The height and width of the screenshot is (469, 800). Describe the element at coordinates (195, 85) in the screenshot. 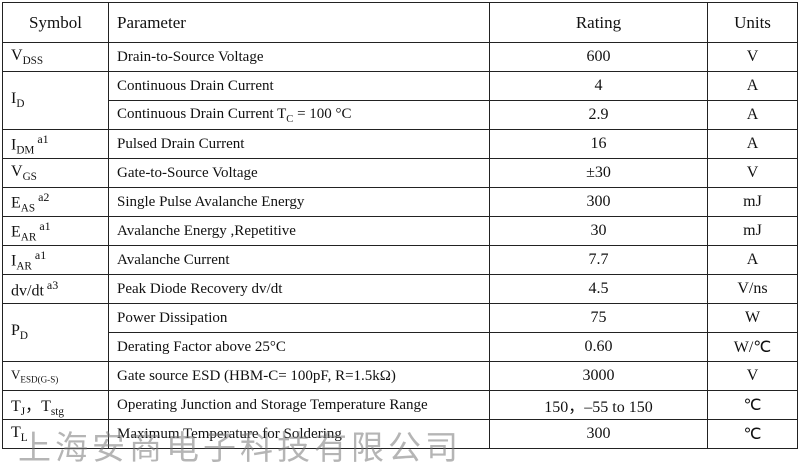

I see `text-text: Continuous Drain Current` at that location.